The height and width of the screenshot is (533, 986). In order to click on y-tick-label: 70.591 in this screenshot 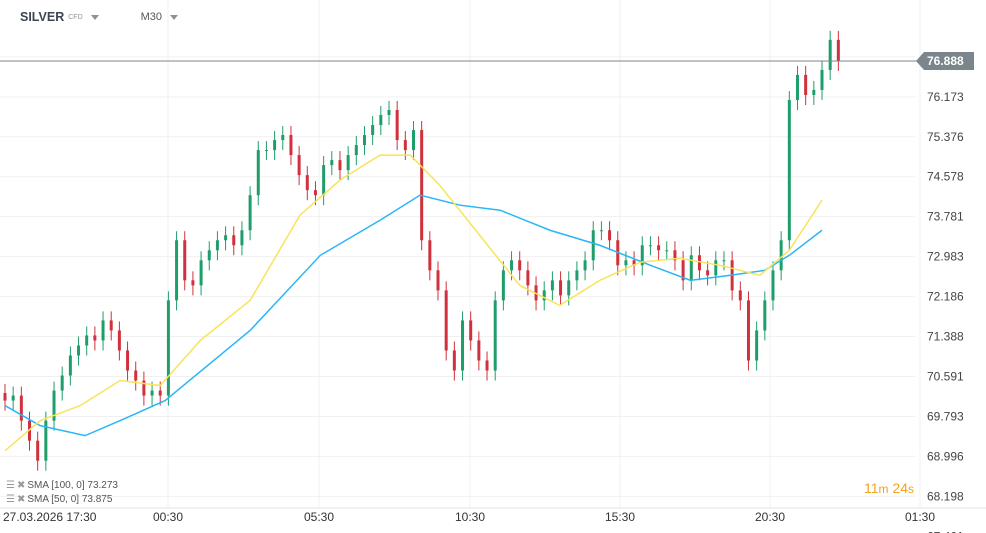, I will do `click(945, 376)`.